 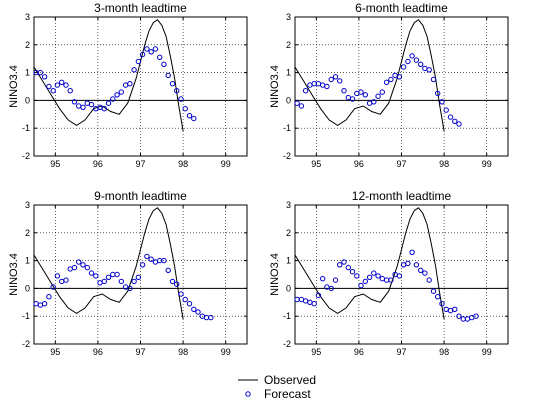 I want to click on legend-forecast-label: Forecast, so click(x=287, y=394).